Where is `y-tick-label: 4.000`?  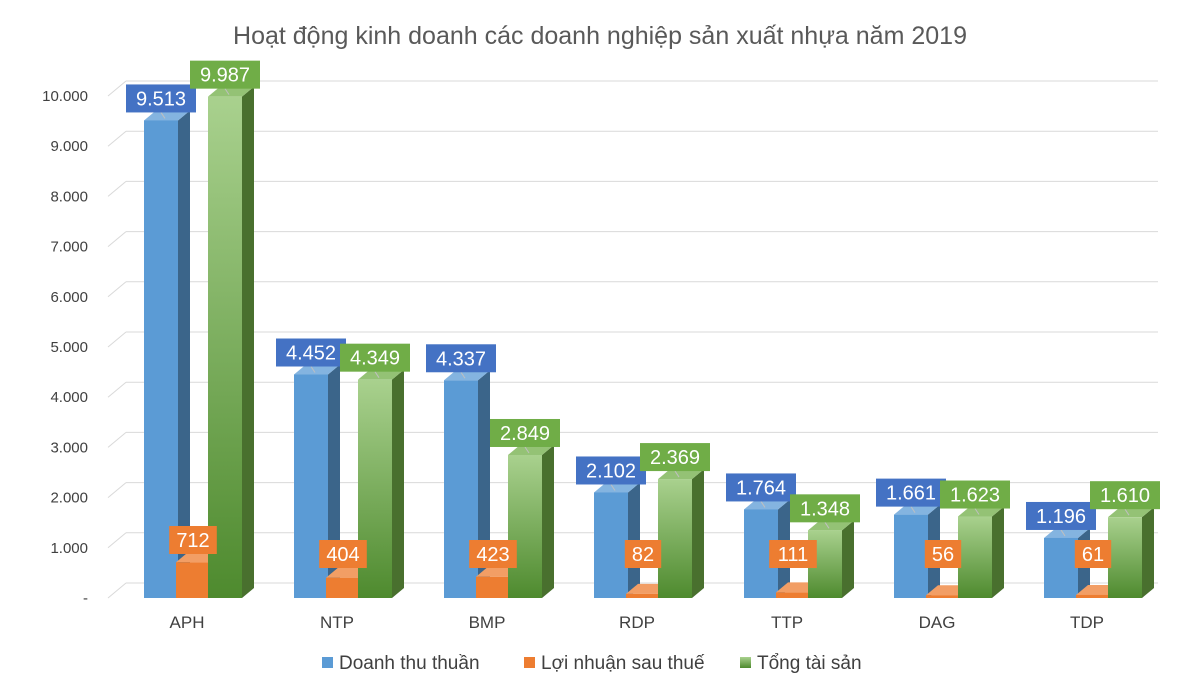
y-tick-label: 4.000 is located at coordinates (69, 397).